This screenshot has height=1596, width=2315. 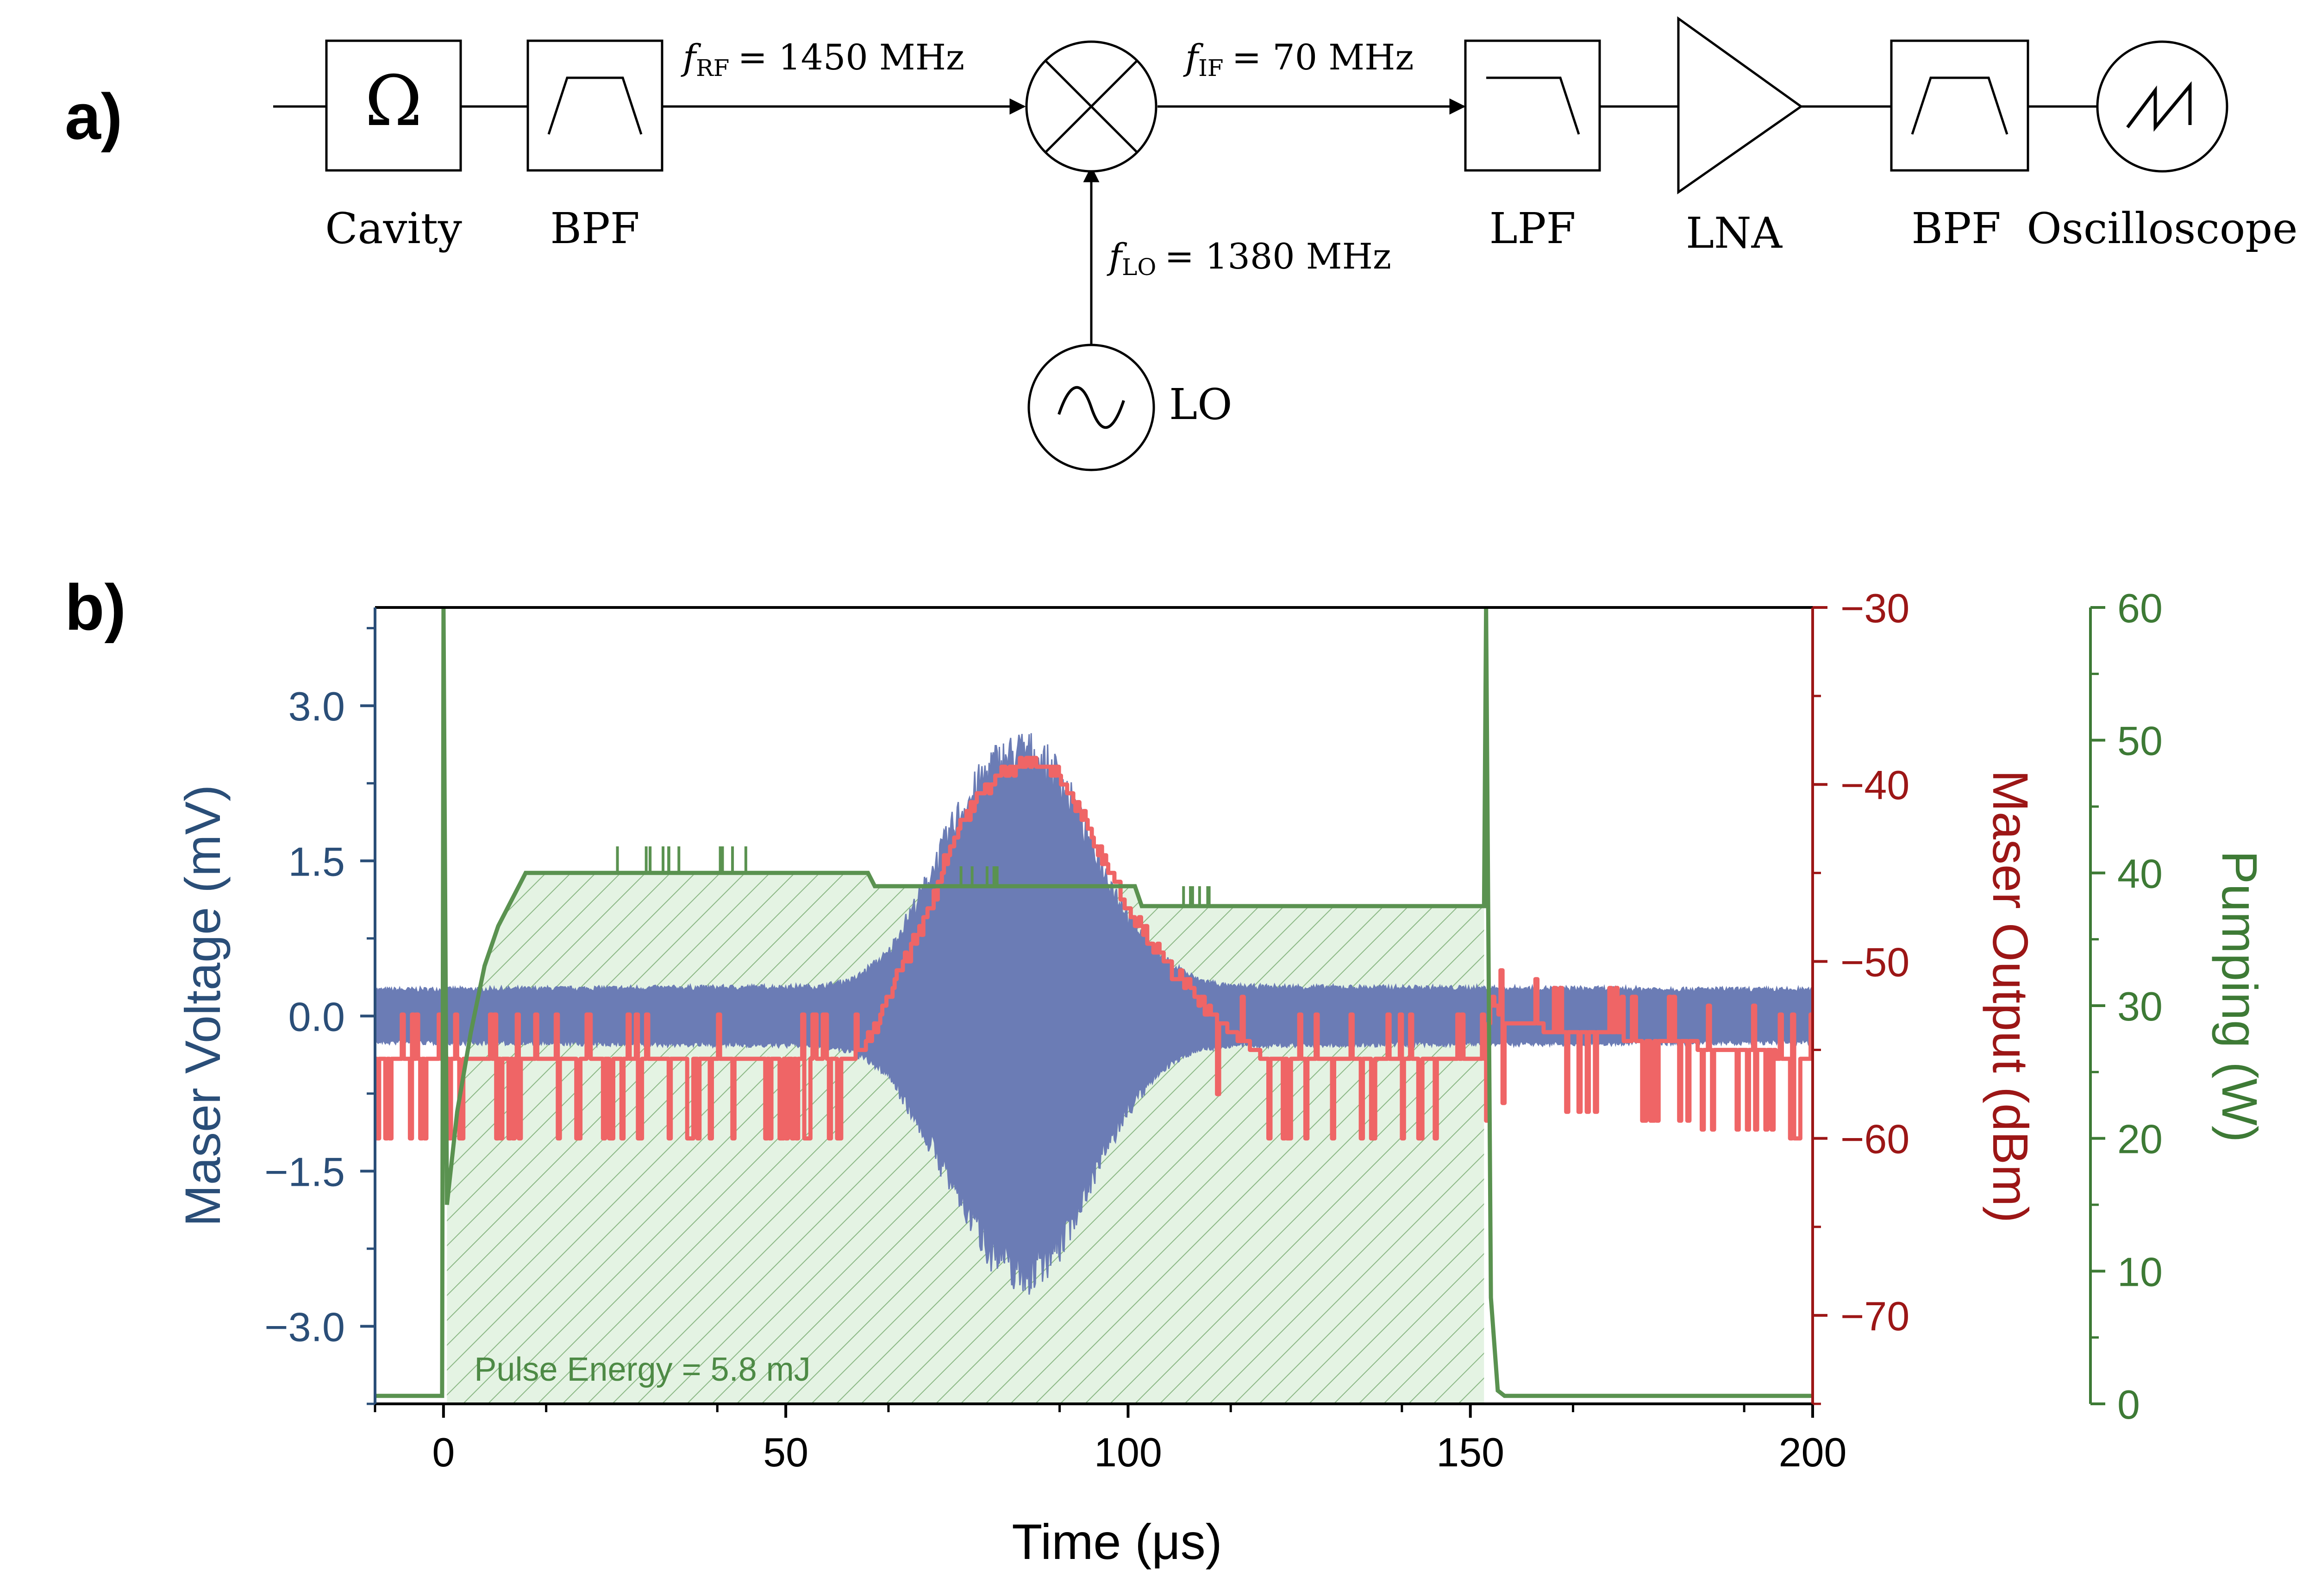 I want to click on lna-block, so click(x=1740, y=105).